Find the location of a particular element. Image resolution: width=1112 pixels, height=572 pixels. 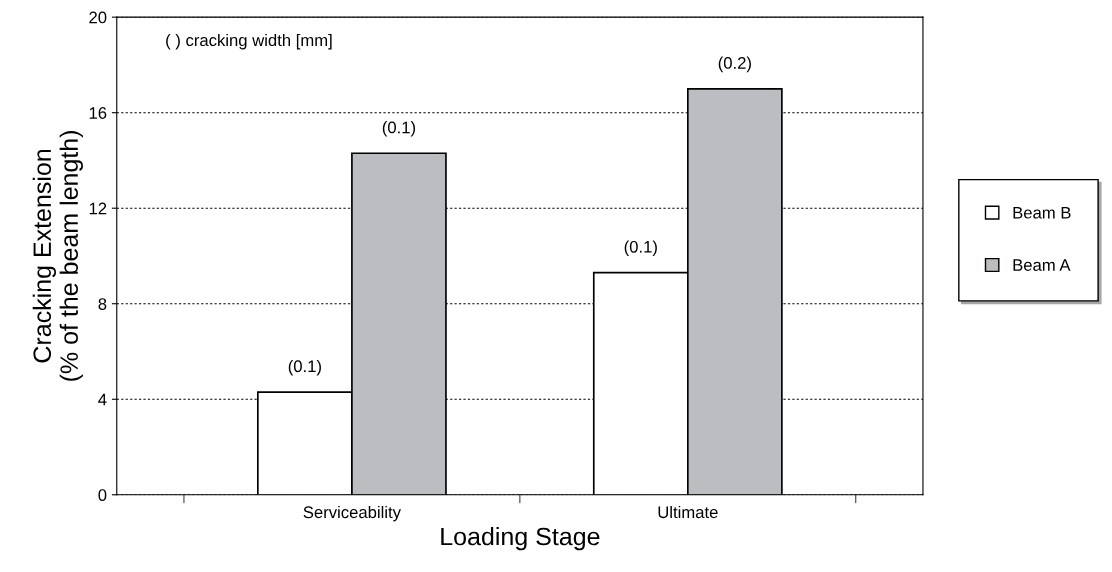

x-tick-label: Serviceability is located at coordinates (352, 513).